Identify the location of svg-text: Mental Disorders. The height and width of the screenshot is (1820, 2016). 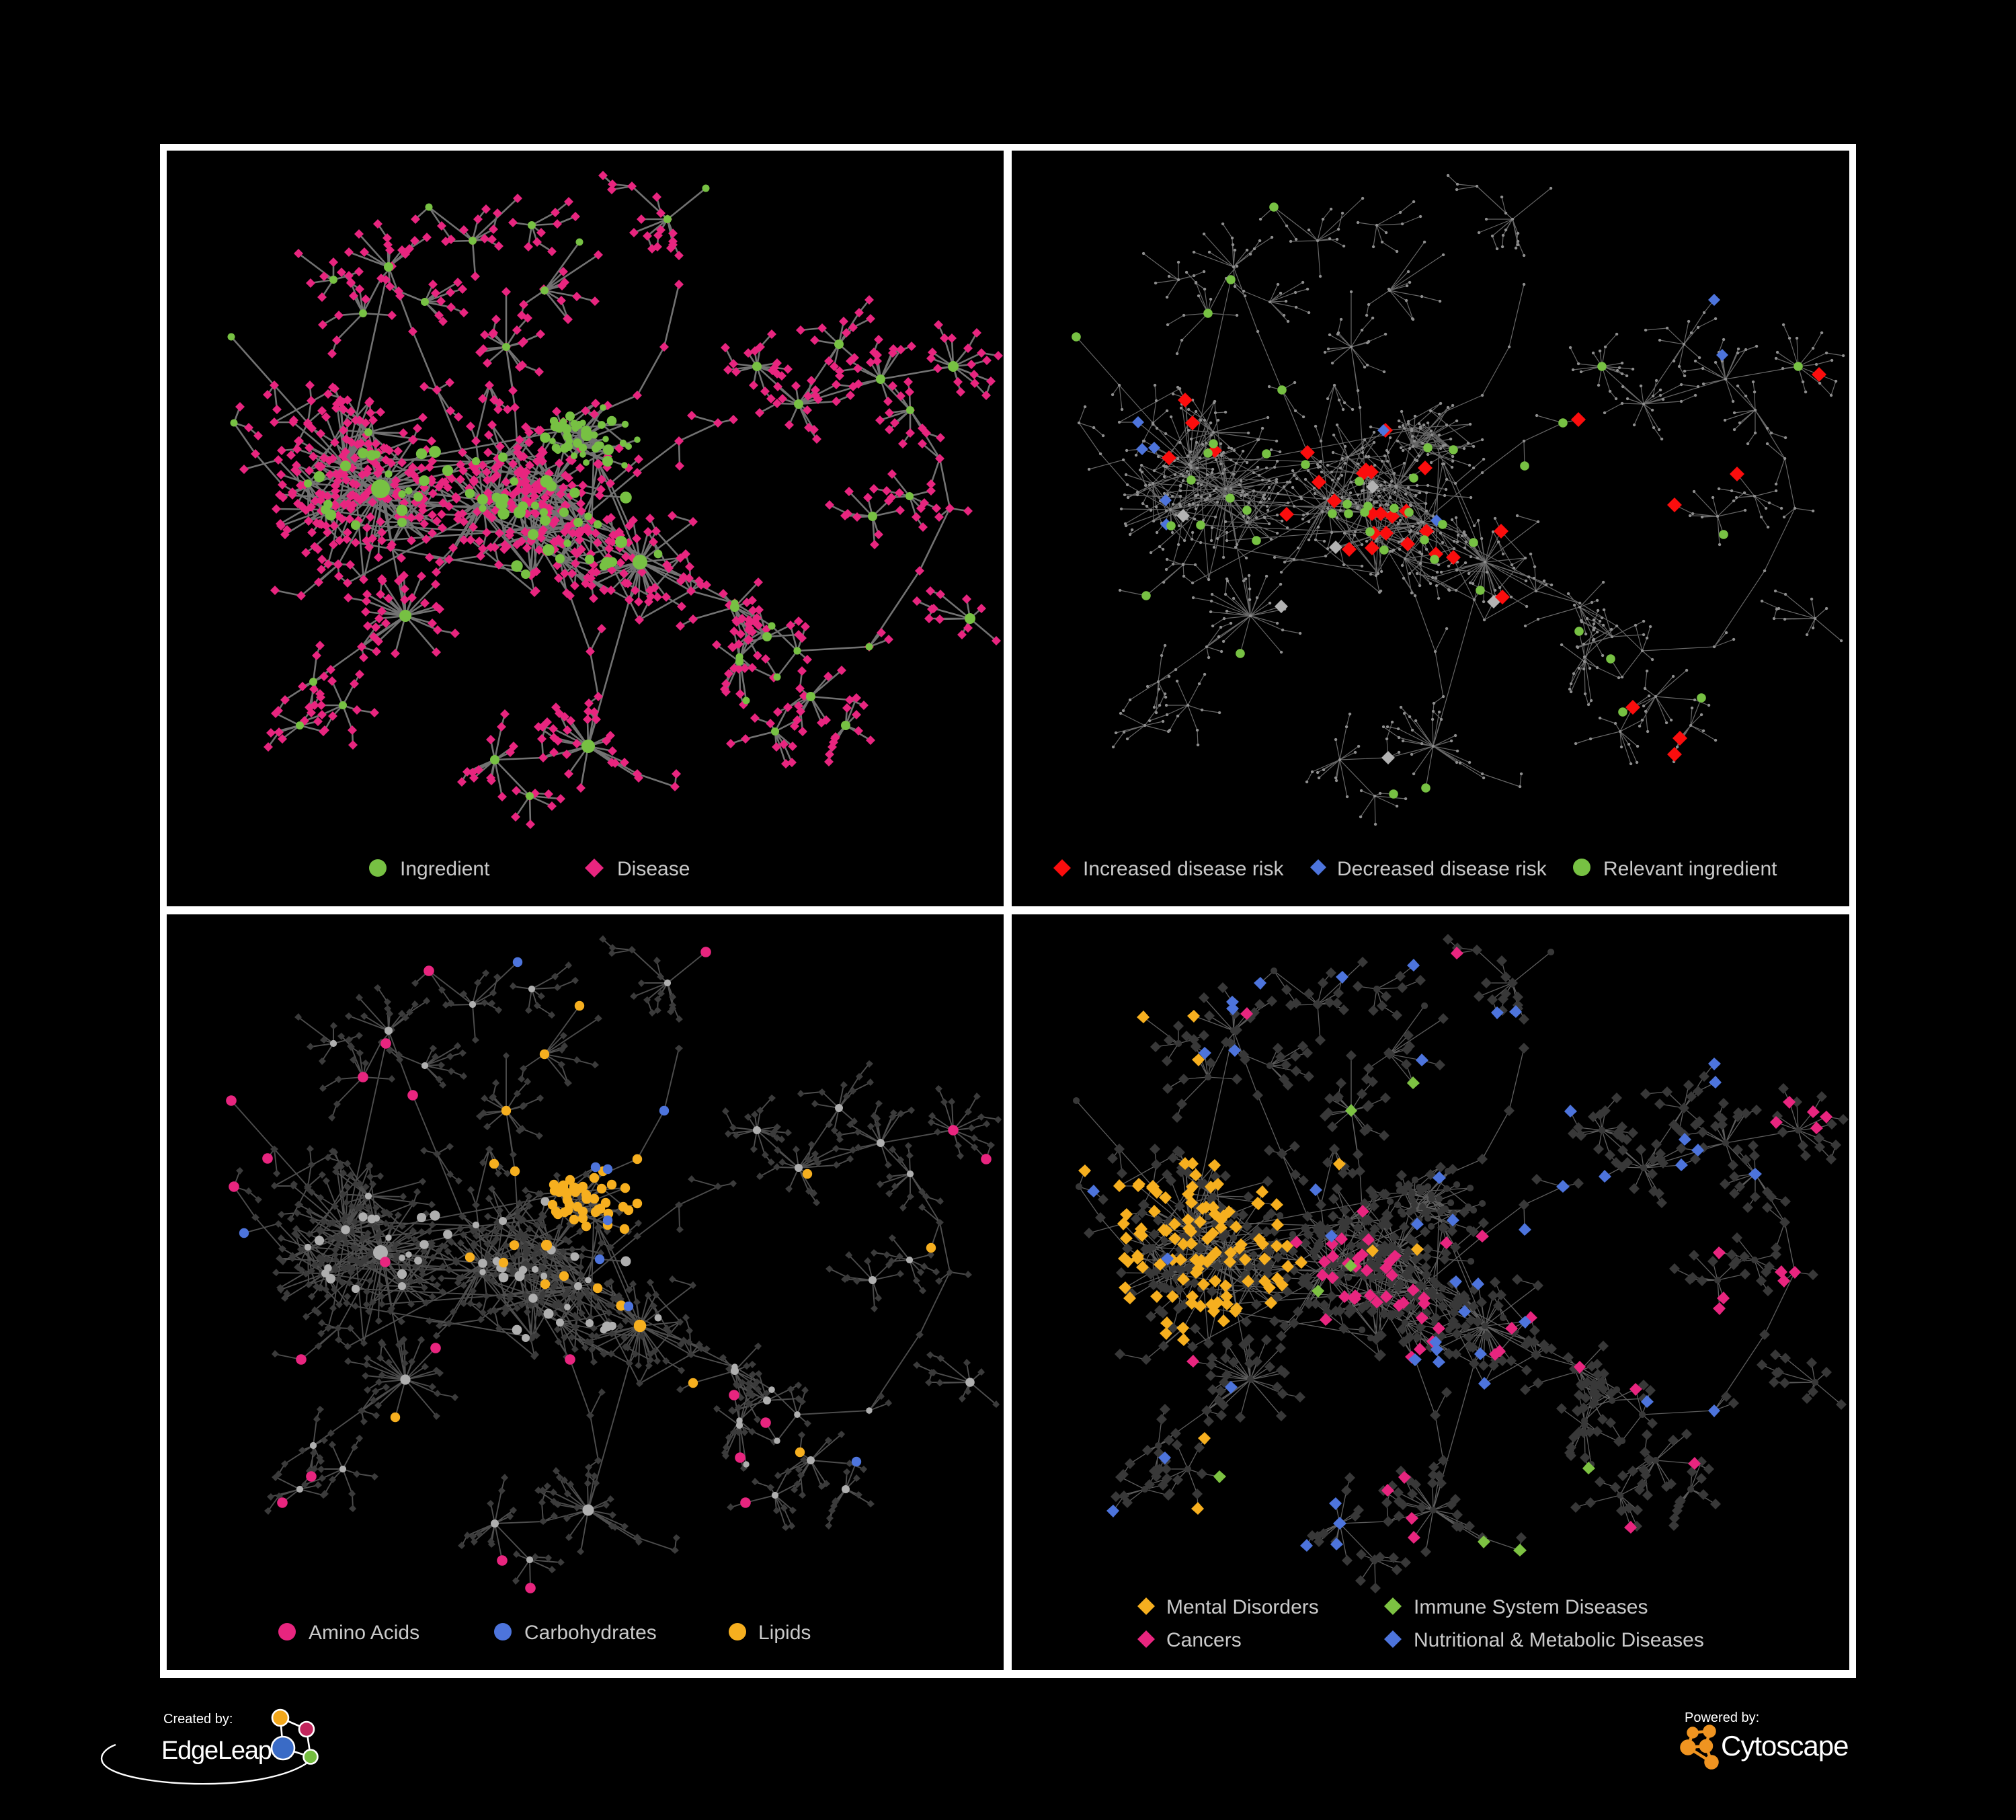
(1242, 1607).